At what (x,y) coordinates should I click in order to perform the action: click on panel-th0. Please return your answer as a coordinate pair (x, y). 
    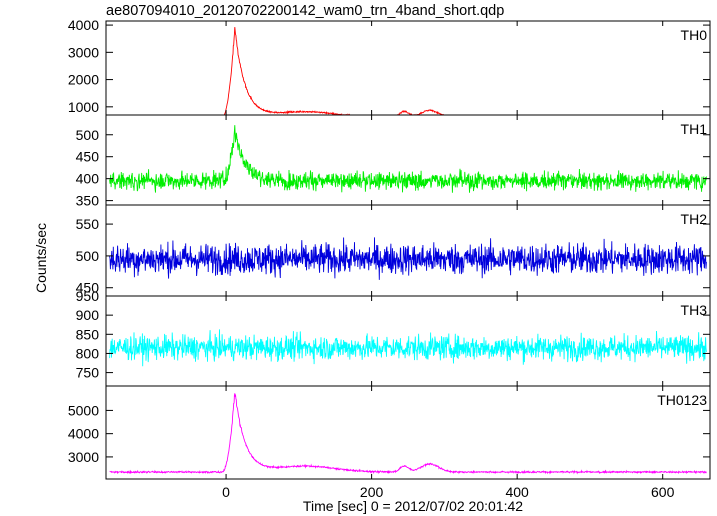
    Looking at the image, I should click on (464, 71).